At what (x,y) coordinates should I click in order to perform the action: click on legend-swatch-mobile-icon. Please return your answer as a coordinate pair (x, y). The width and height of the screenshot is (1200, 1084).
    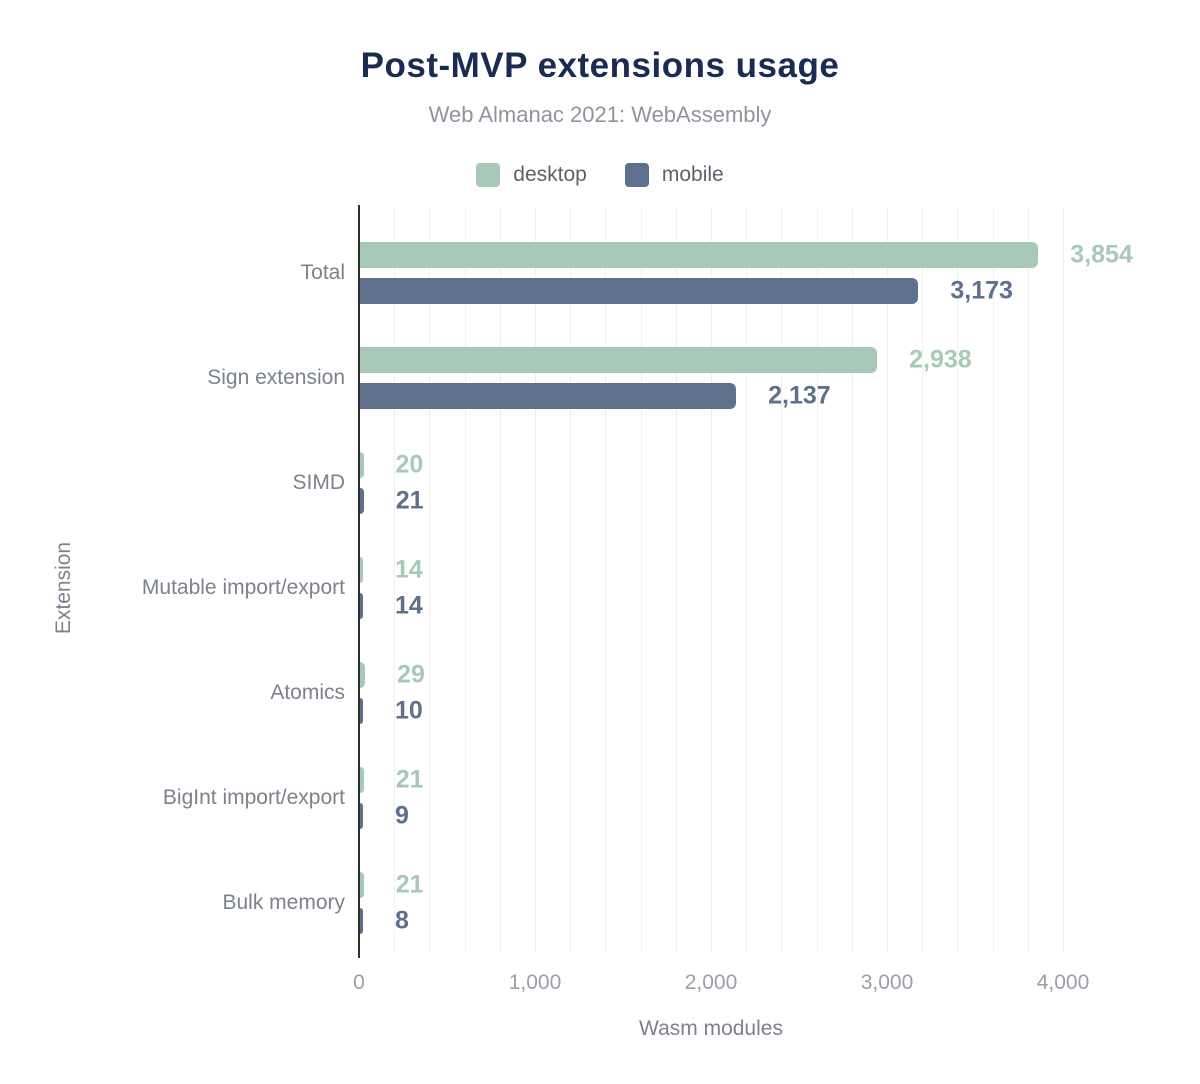
    Looking at the image, I should click on (636, 175).